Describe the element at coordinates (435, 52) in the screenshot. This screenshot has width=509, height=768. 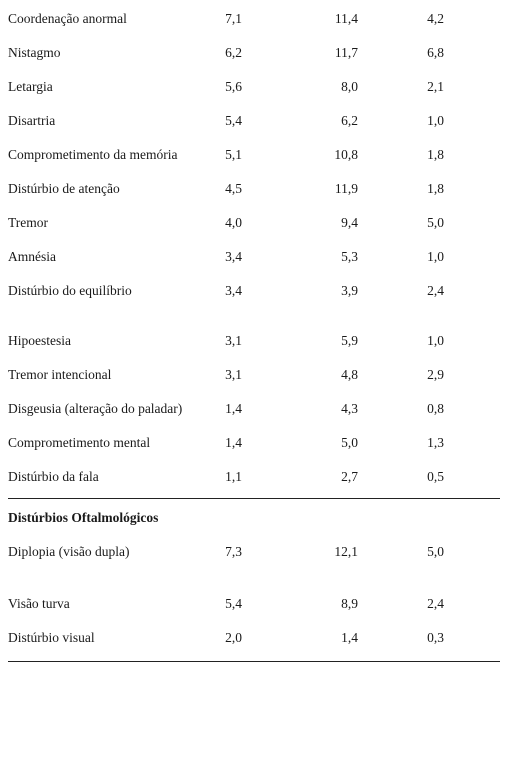
I see `value-col-3: 6,8` at that location.